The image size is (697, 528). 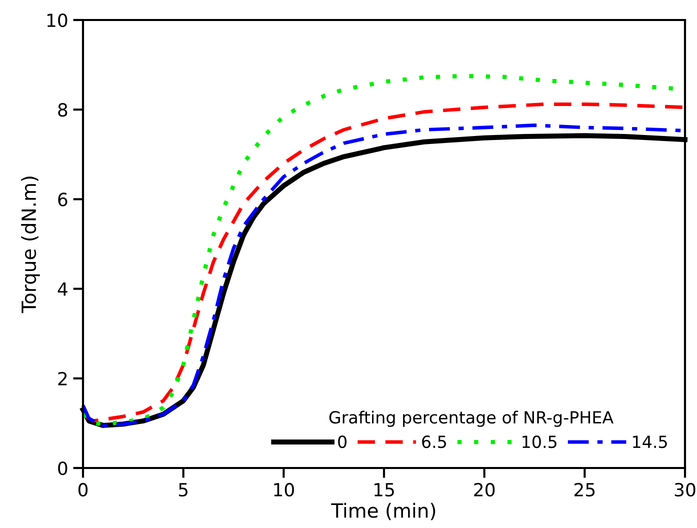 I want to click on y-tick-label: 4, so click(x=63, y=289).